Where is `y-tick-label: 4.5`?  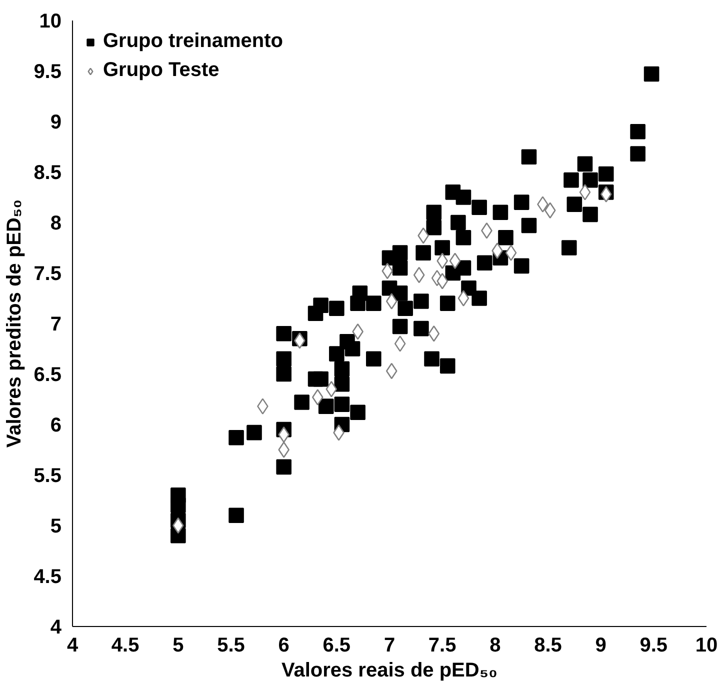 y-tick-label: 4.5 is located at coordinates (48, 577).